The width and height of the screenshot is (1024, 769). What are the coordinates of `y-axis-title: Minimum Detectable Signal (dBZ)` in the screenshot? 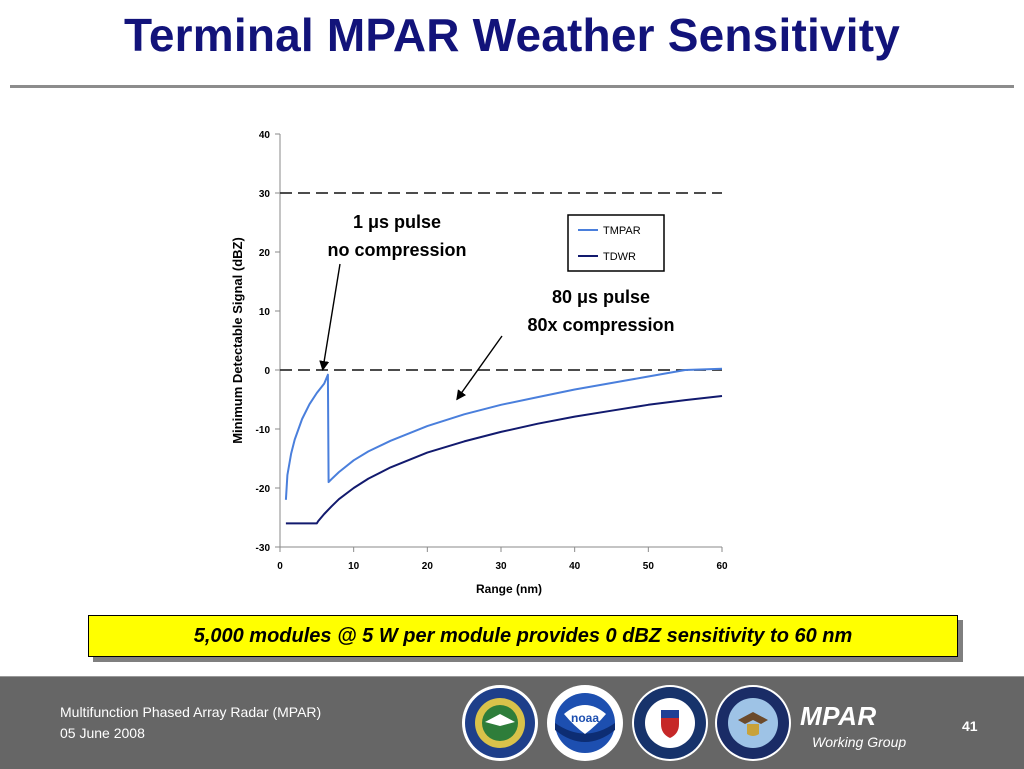 It's located at (237, 340).